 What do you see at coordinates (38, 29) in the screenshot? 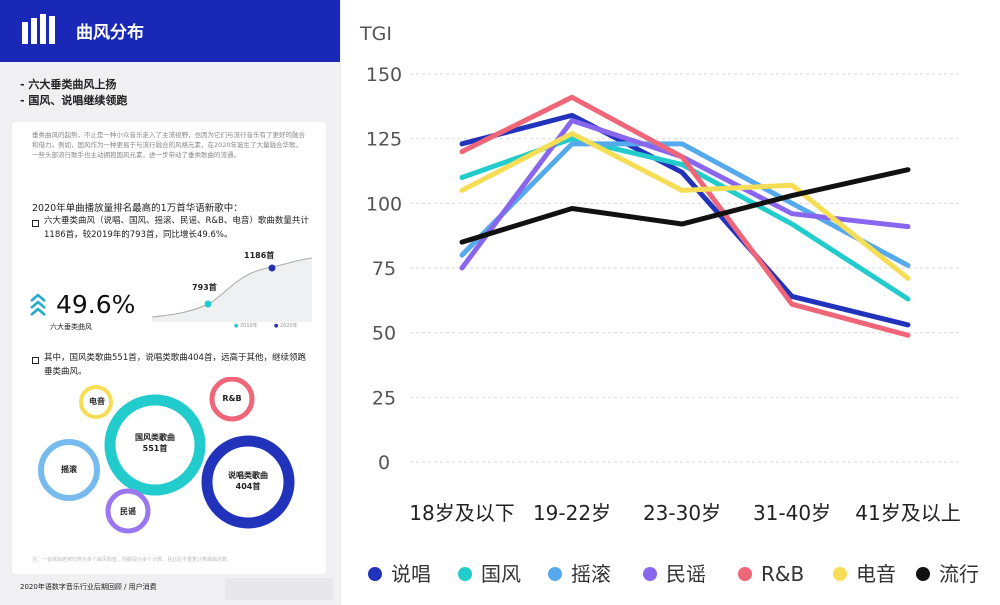
I see `bars-logo-icon` at bounding box center [38, 29].